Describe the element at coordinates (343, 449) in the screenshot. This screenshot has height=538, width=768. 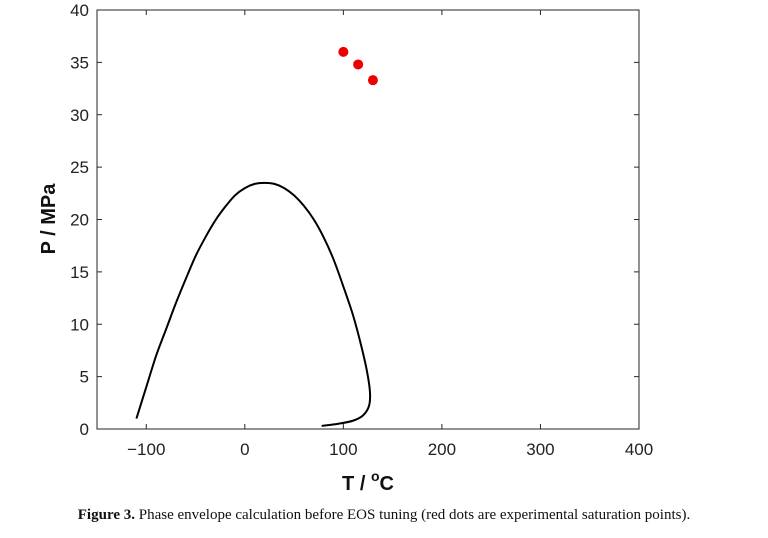
I see `x-tick-label: 100` at that location.